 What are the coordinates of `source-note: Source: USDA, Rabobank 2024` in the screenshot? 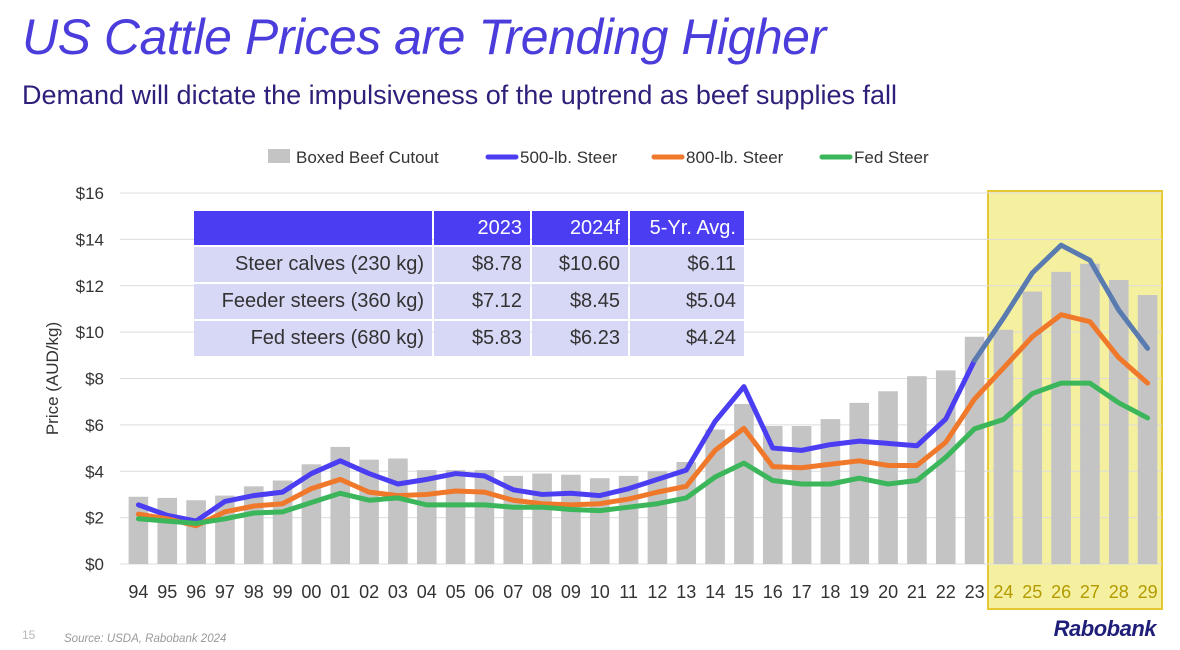 It's located at (145, 639).